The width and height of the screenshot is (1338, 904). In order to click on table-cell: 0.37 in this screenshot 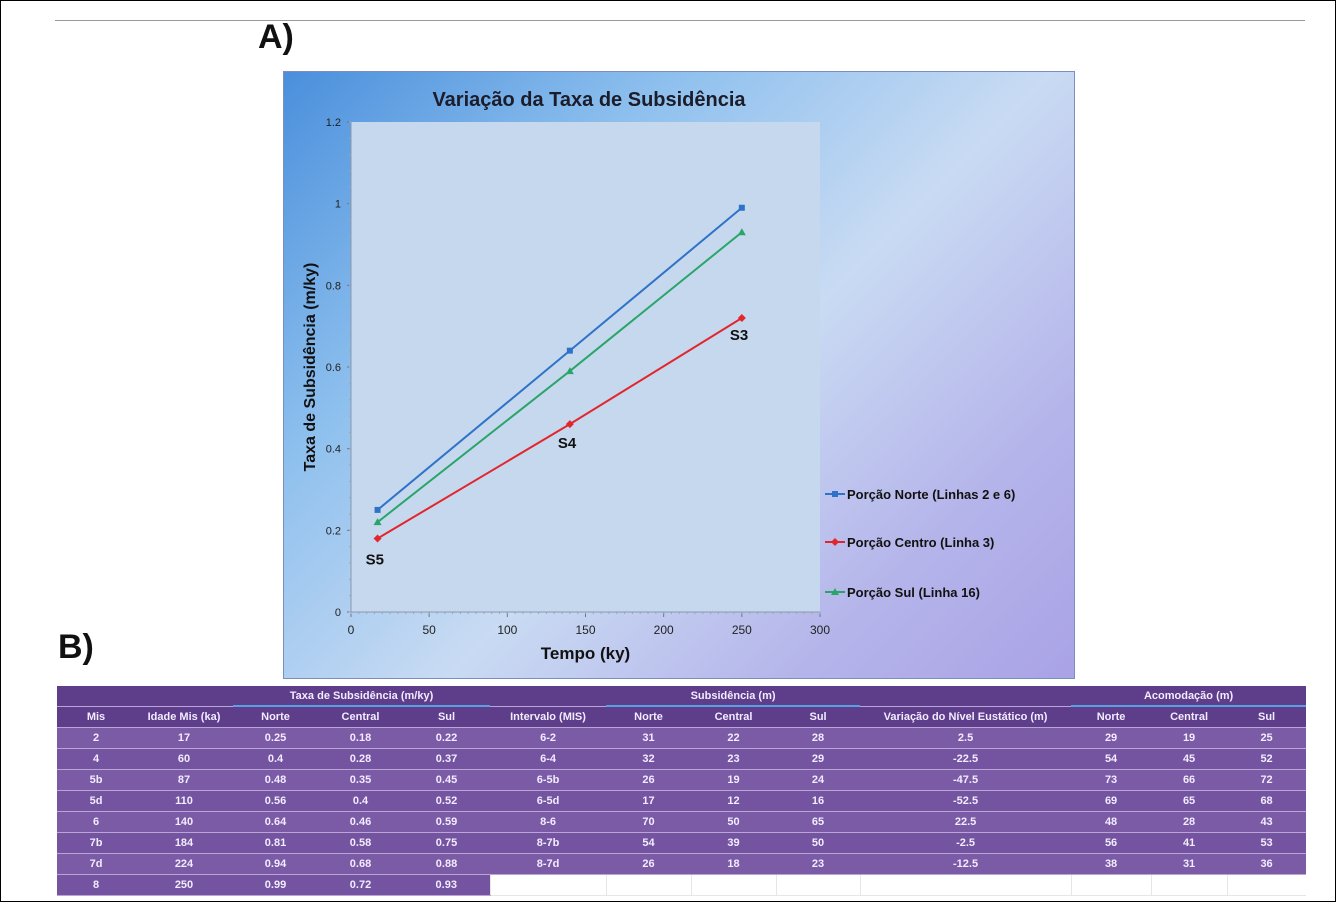, I will do `click(447, 759)`.